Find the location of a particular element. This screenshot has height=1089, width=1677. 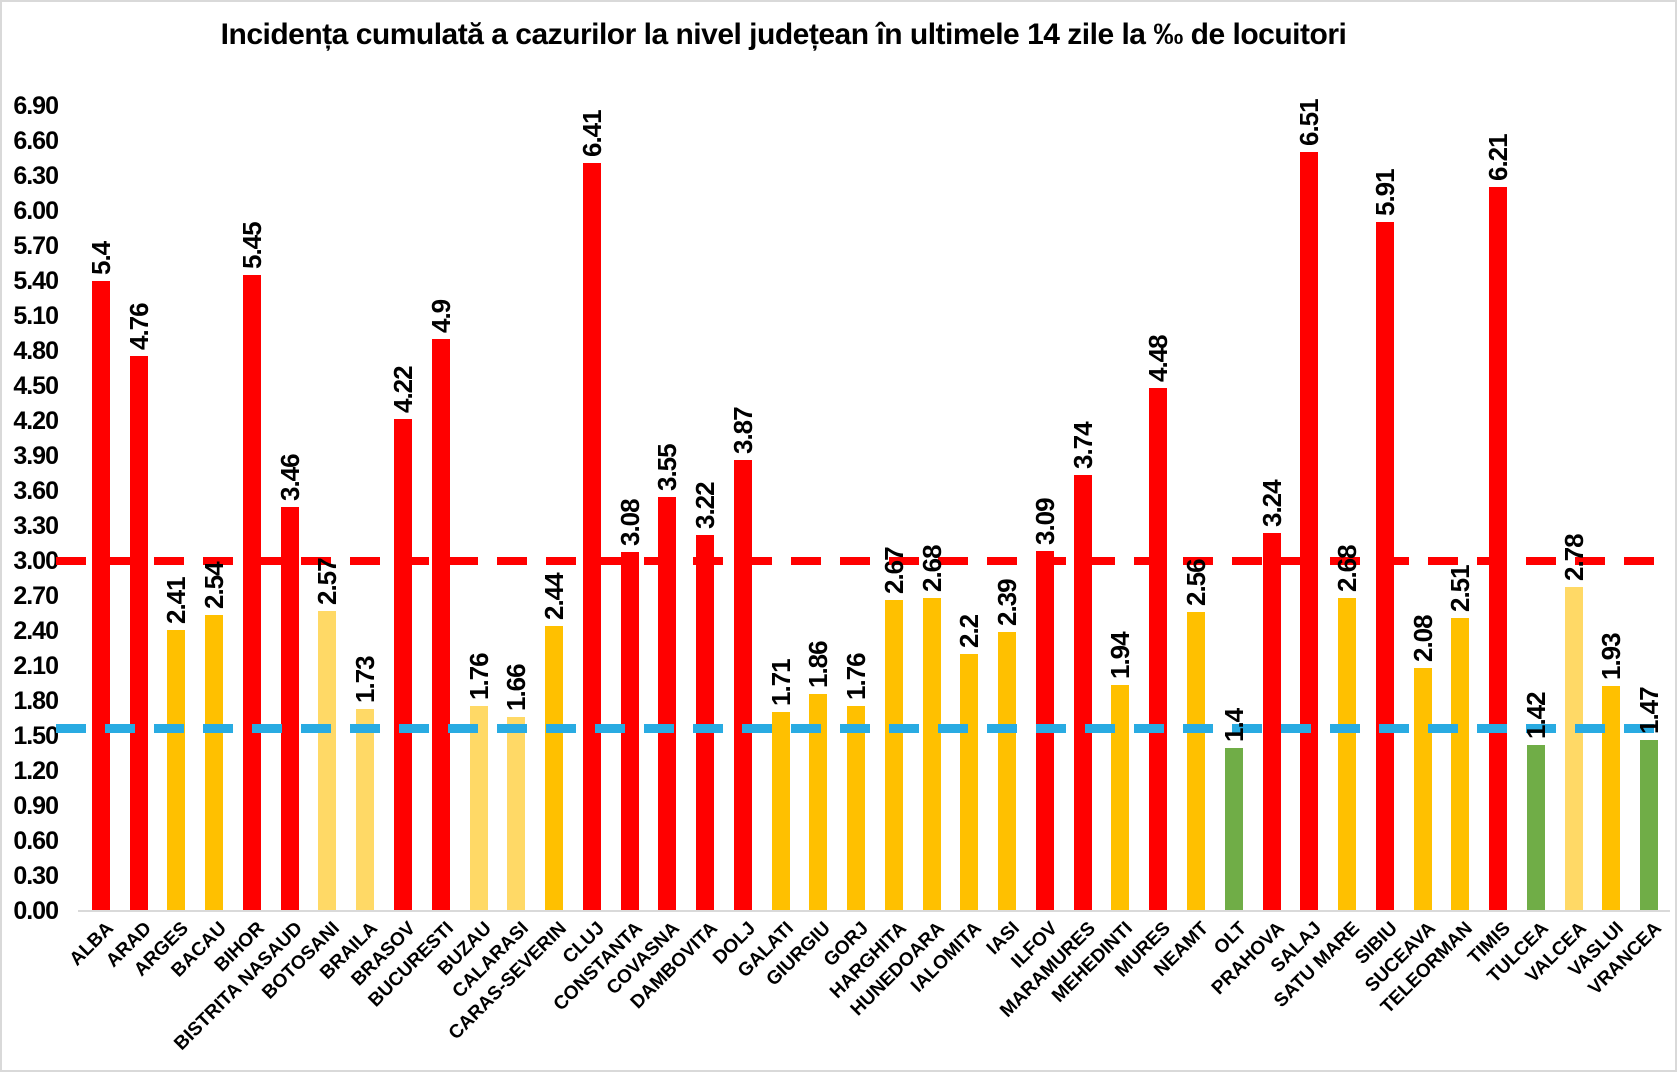

bar-value-label: 2.57 is located at coordinates (327, 582).